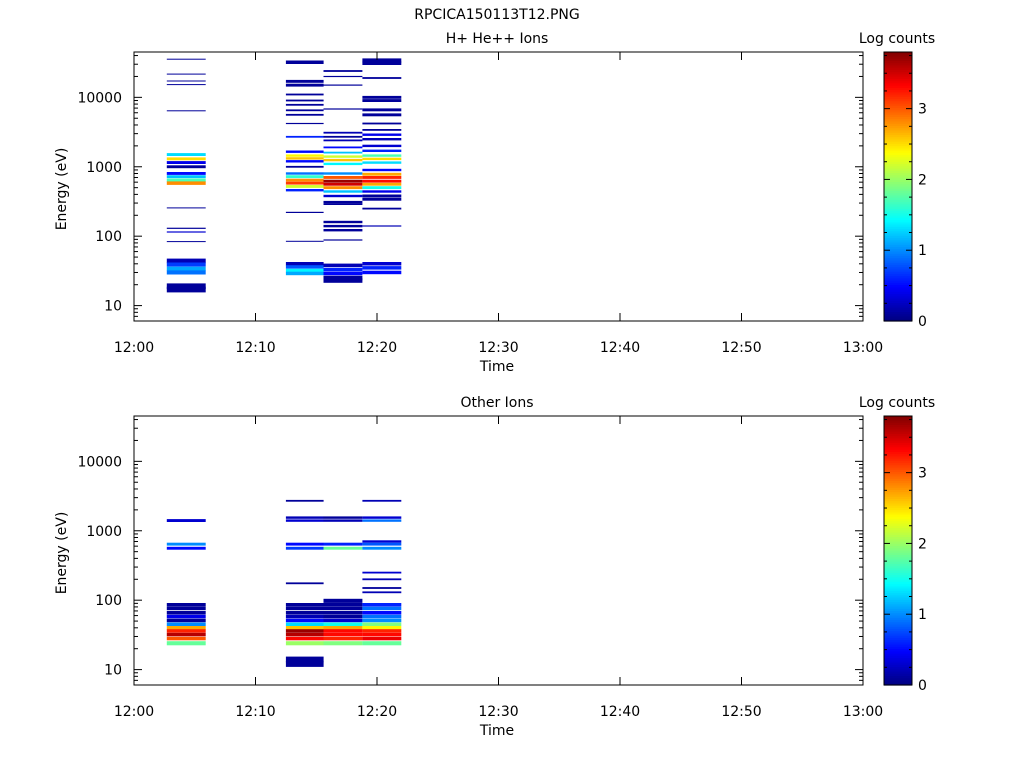 Image resolution: width=1024 pixels, height=768 pixels. Describe the element at coordinates (62, 553) in the screenshot. I see `y-axis-label: Energy (eV)` at that location.